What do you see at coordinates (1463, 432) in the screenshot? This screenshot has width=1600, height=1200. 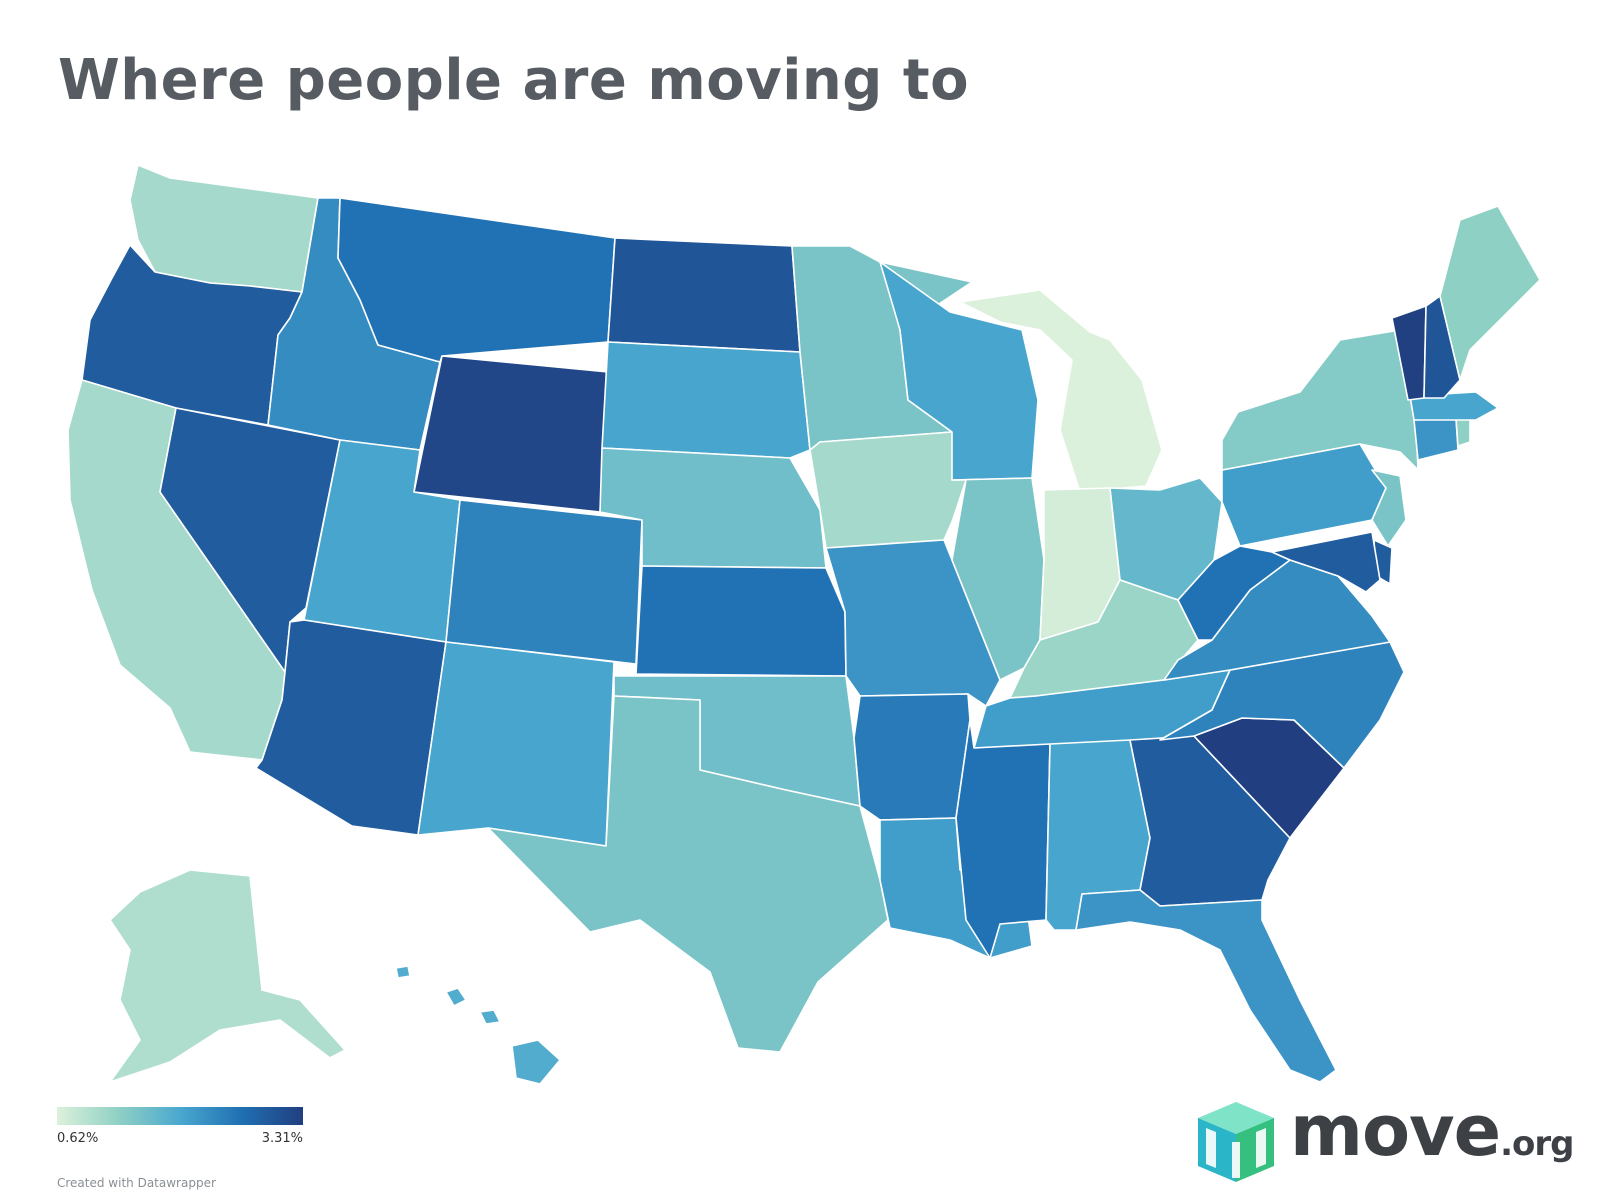 I see `state-ri` at bounding box center [1463, 432].